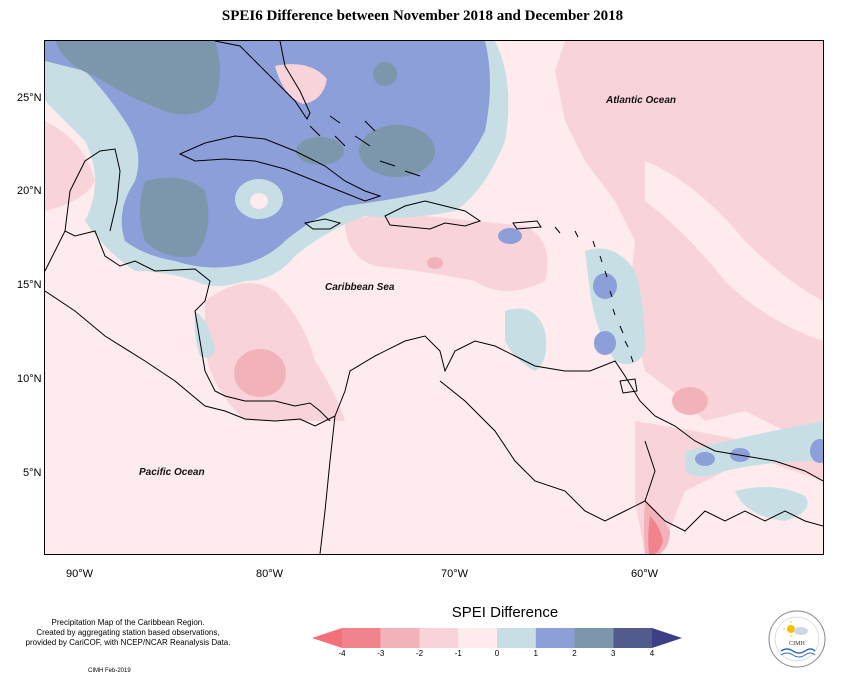 The width and height of the screenshot is (845, 684). I want to click on central-negative-spot, so click(435, 263).